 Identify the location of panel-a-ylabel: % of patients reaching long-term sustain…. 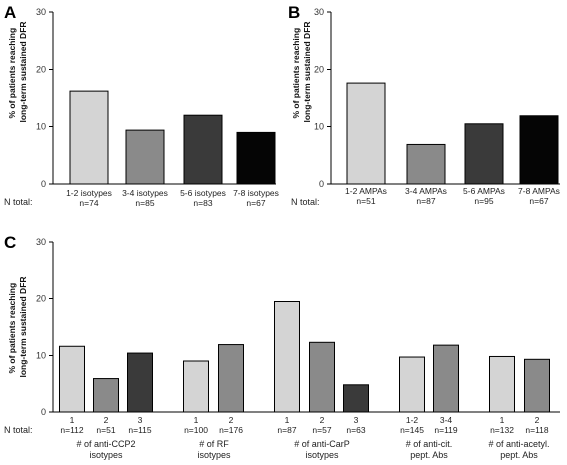
(17, 71).